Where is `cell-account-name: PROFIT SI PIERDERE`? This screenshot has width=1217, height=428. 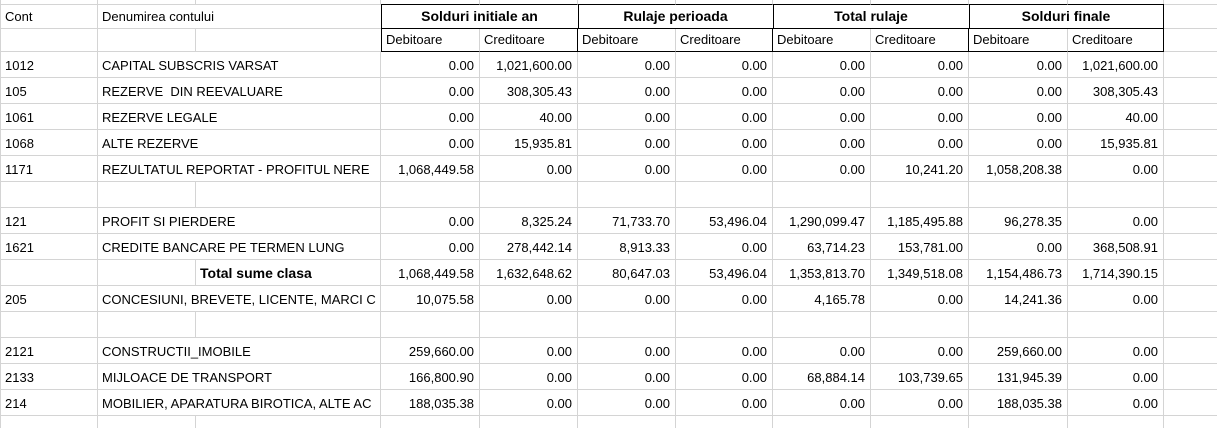 cell-account-name: PROFIT SI PIERDERE is located at coordinates (239, 221).